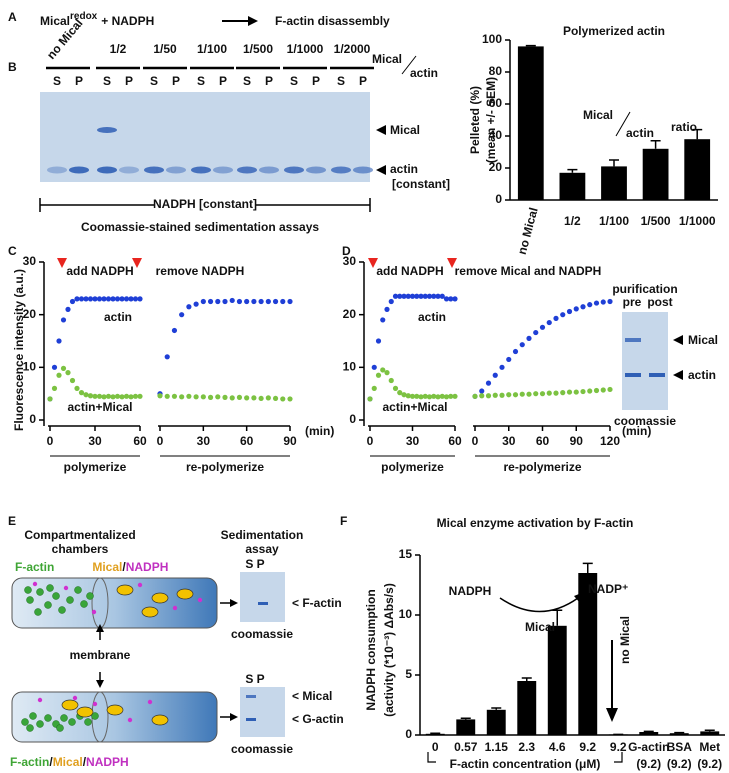 The width and height of the screenshot is (729, 773). Describe the element at coordinates (587, 747) in the screenshot. I see `x-tick-label: 9.2` at that location.